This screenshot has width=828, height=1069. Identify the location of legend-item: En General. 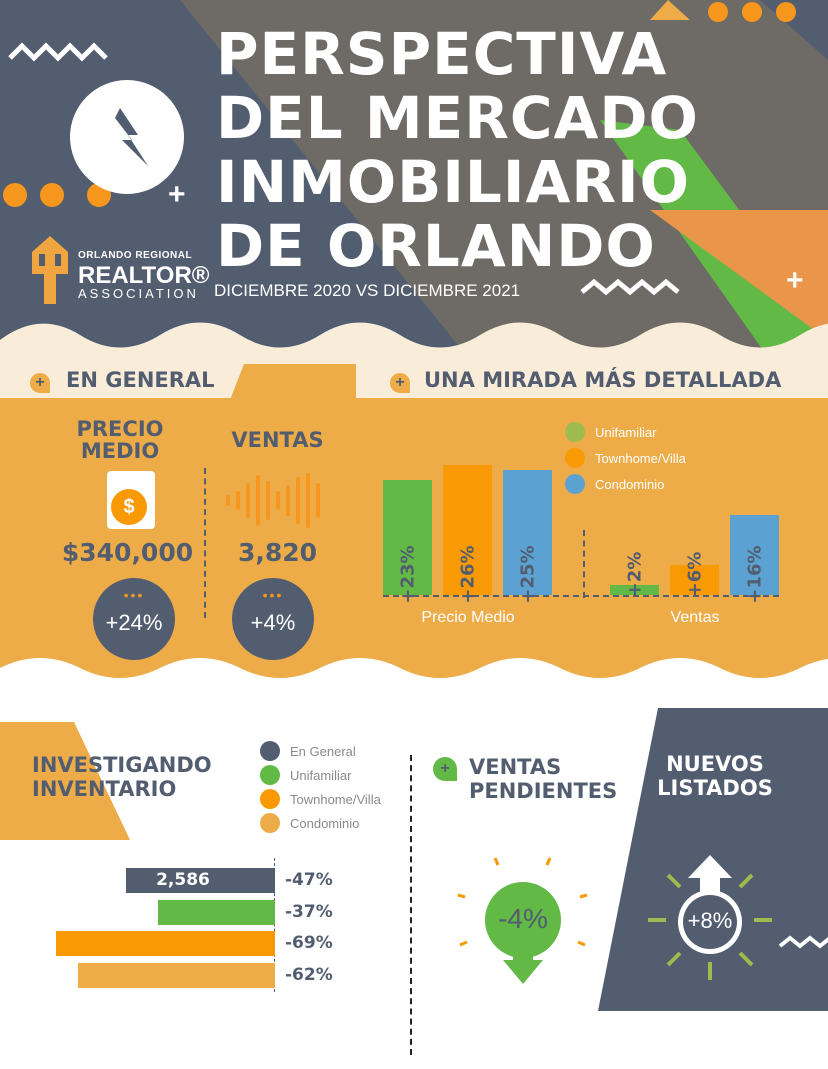
(320, 751).